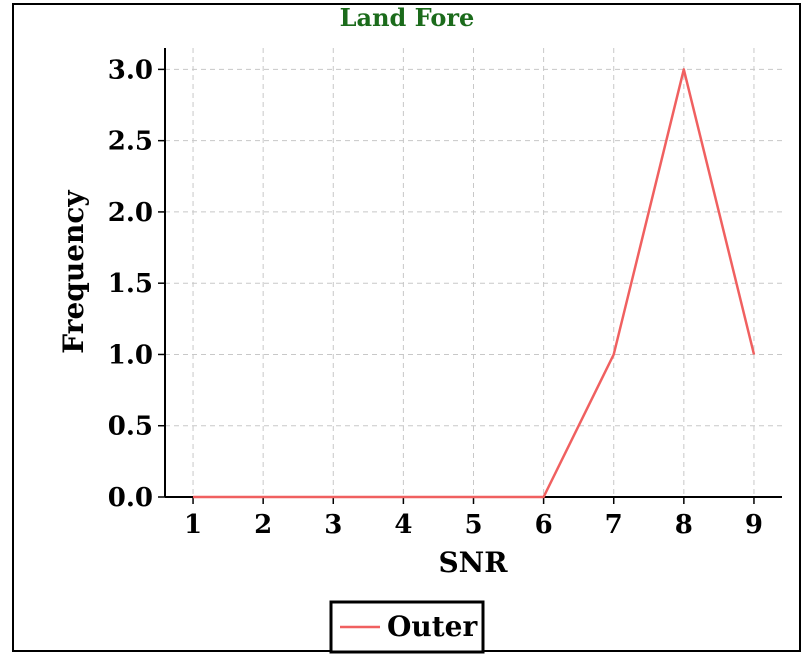  Describe the element at coordinates (130, 70) in the screenshot. I see `y-tick-label: 3.0` at that location.